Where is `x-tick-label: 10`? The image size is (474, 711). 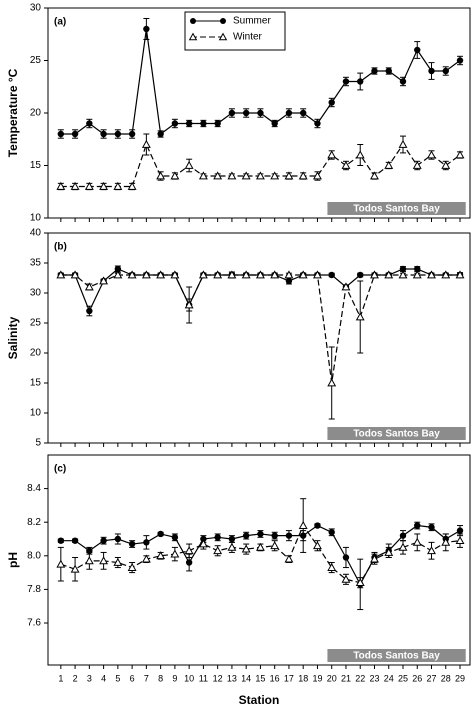
x-tick-label: 10 is located at coordinates (189, 678).